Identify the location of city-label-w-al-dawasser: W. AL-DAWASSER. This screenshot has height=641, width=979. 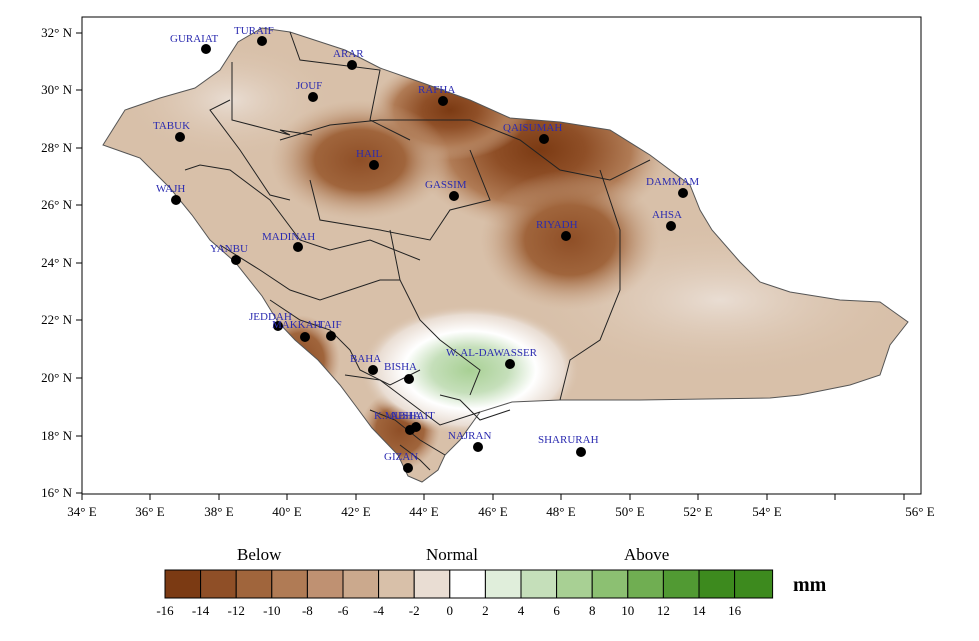
(492, 353).